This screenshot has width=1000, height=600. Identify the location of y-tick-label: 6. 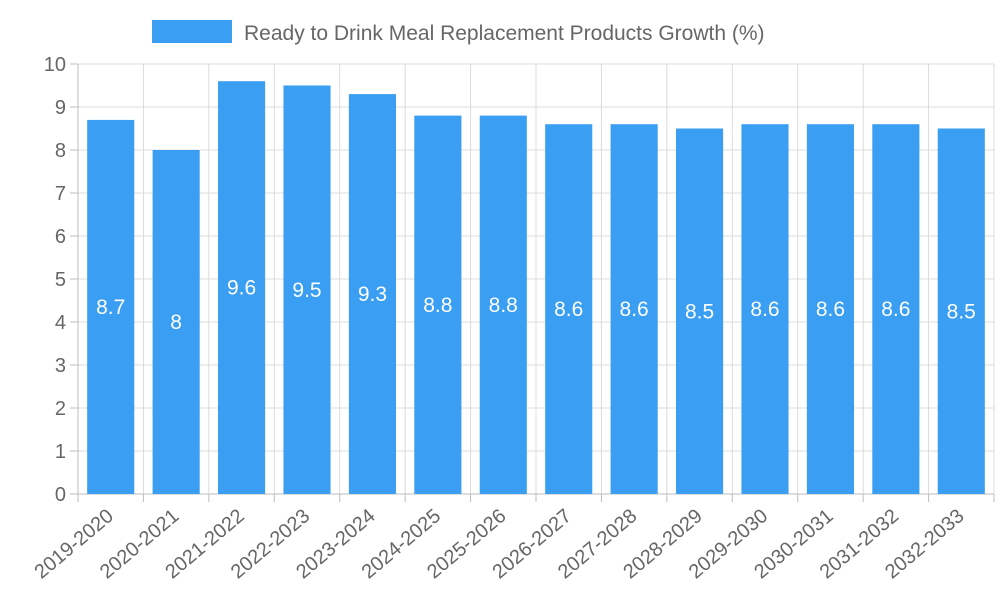
(60, 237).